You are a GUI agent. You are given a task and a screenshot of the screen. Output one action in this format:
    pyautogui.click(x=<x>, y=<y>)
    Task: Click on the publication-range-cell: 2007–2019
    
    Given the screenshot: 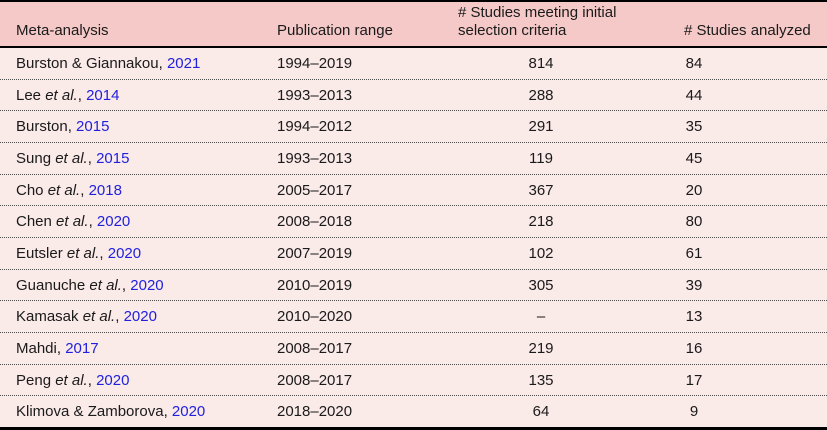 What is the action you would take?
    pyautogui.click(x=315, y=253)
    